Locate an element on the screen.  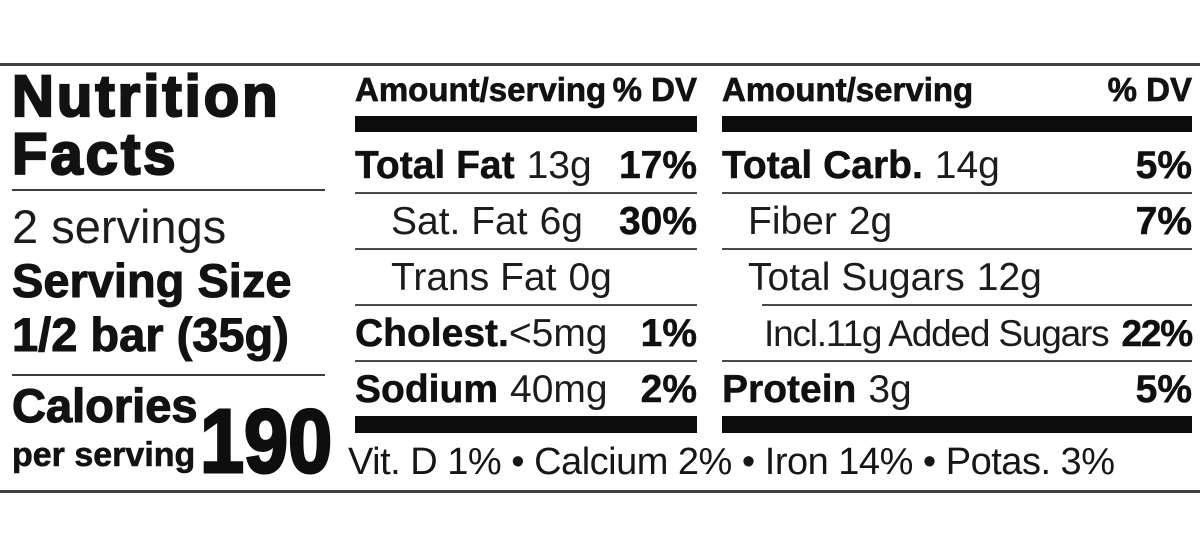
calories-value: 190 is located at coordinates (266, 442).